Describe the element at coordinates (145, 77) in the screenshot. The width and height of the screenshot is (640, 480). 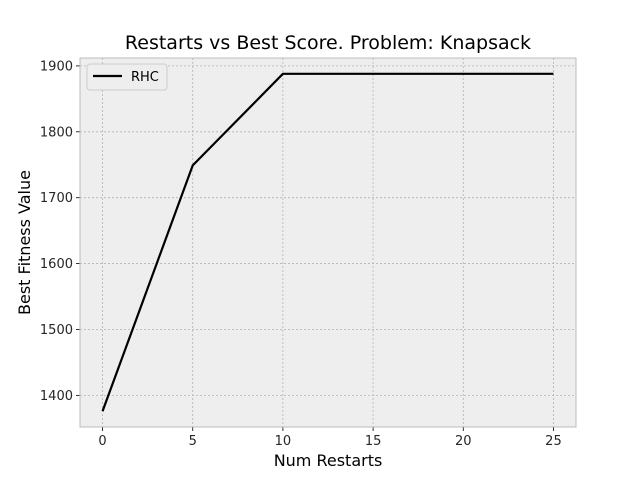
I see `legend-label-rhc: RHC` at that location.